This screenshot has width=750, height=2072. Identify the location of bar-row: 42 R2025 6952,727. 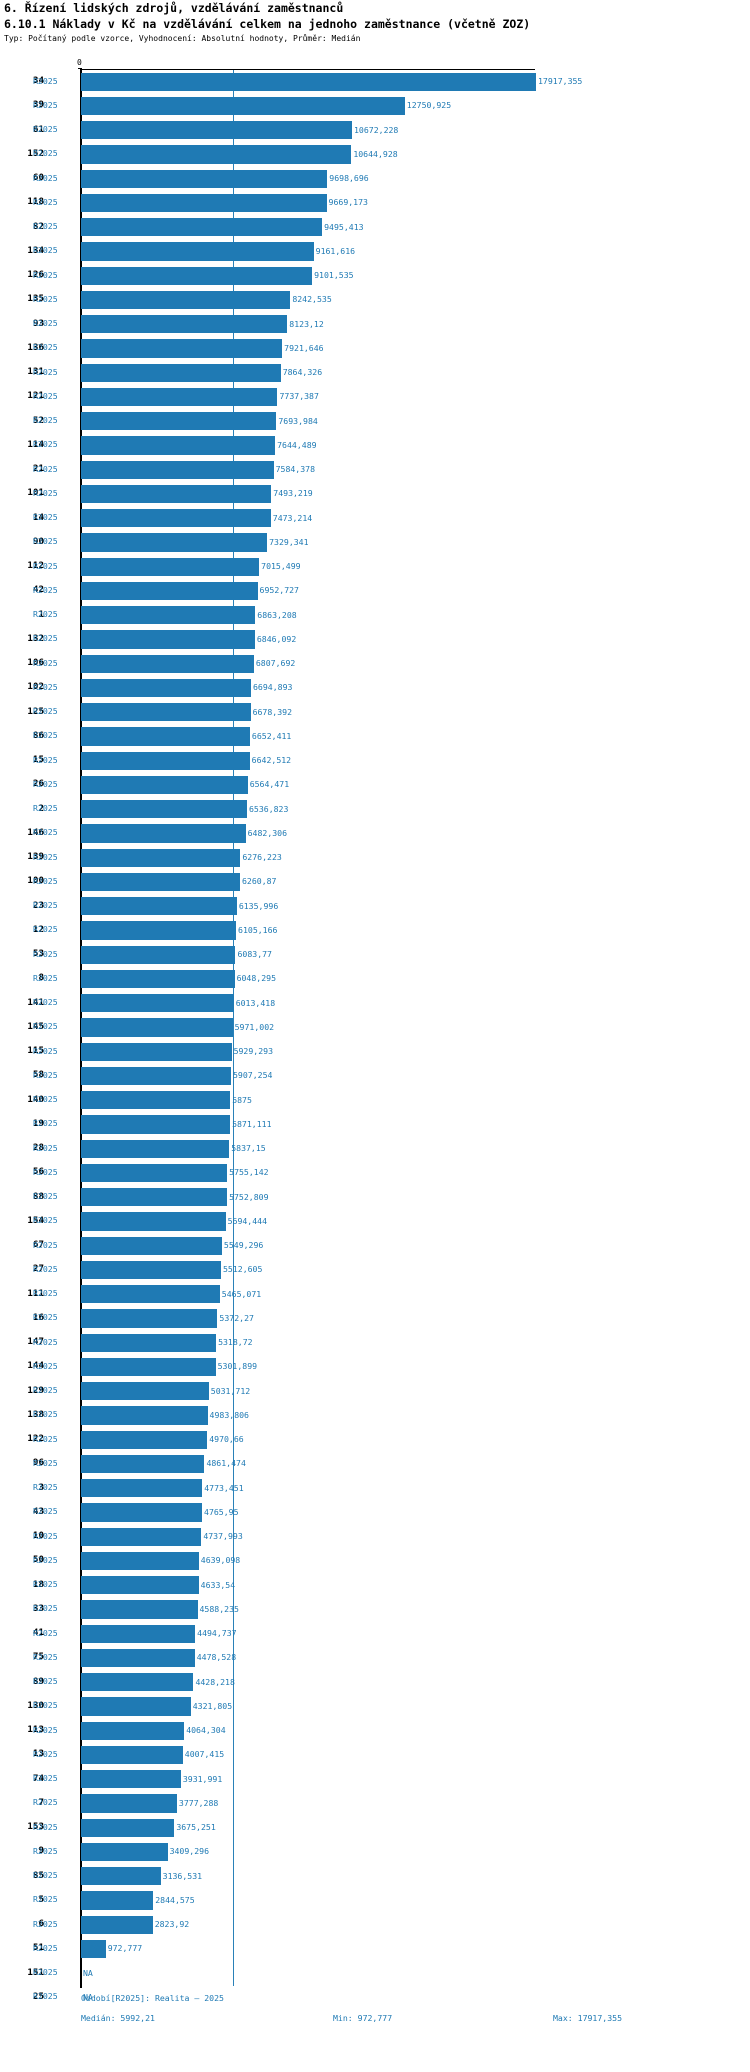
(375, 591).